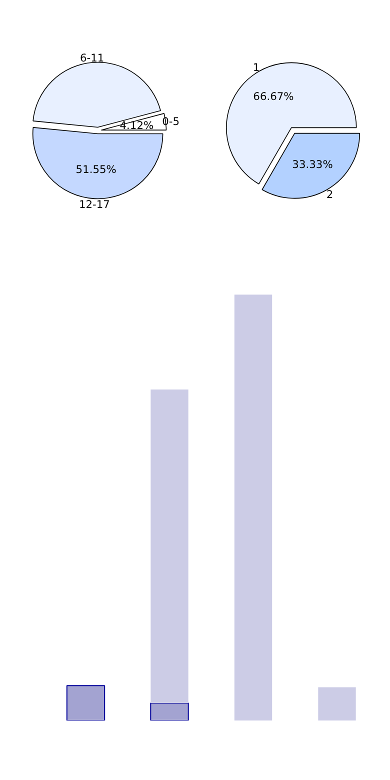 The width and height of the screenshot is (390, 780). I want to click on data-label: 51.55%, so click(96, 169).